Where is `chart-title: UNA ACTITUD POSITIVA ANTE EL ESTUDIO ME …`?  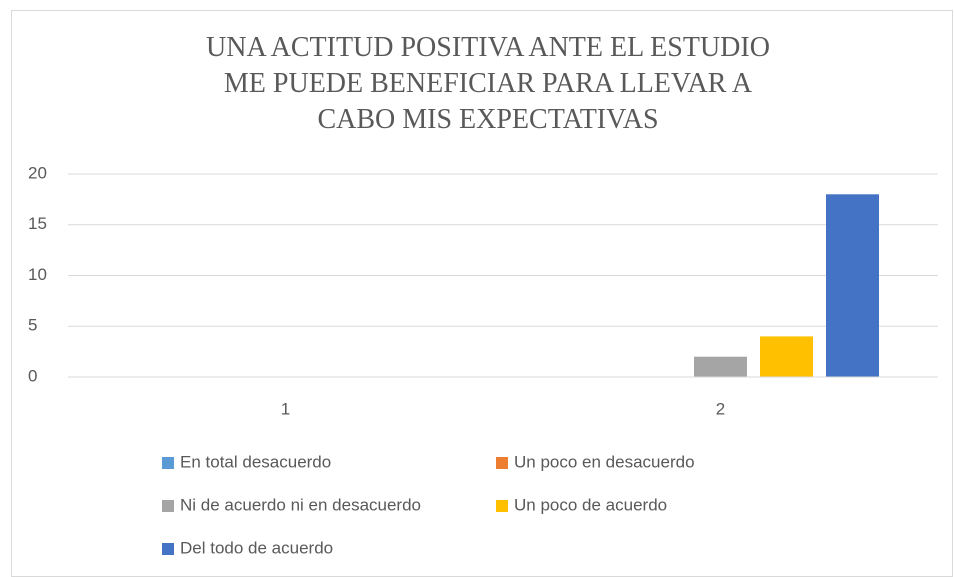
chart-title: UNA ACTITUD POSITIVA ANTE EL ESTUDIO ME … is located at coordinates (488, 83).